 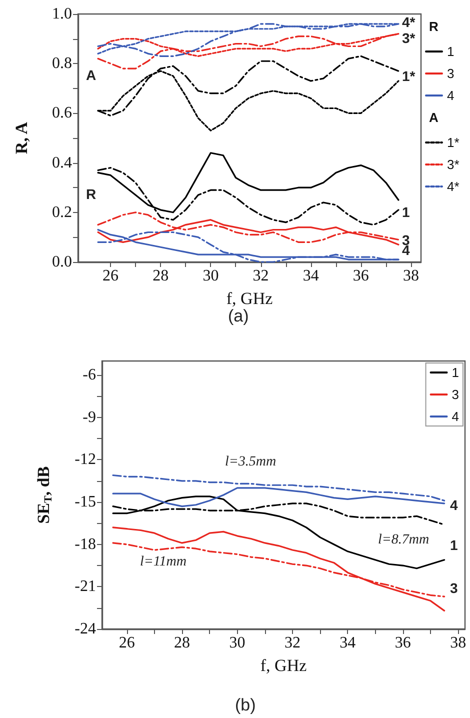 I want to click on y-tick-label: 0.2, so click(x=62, y=212).